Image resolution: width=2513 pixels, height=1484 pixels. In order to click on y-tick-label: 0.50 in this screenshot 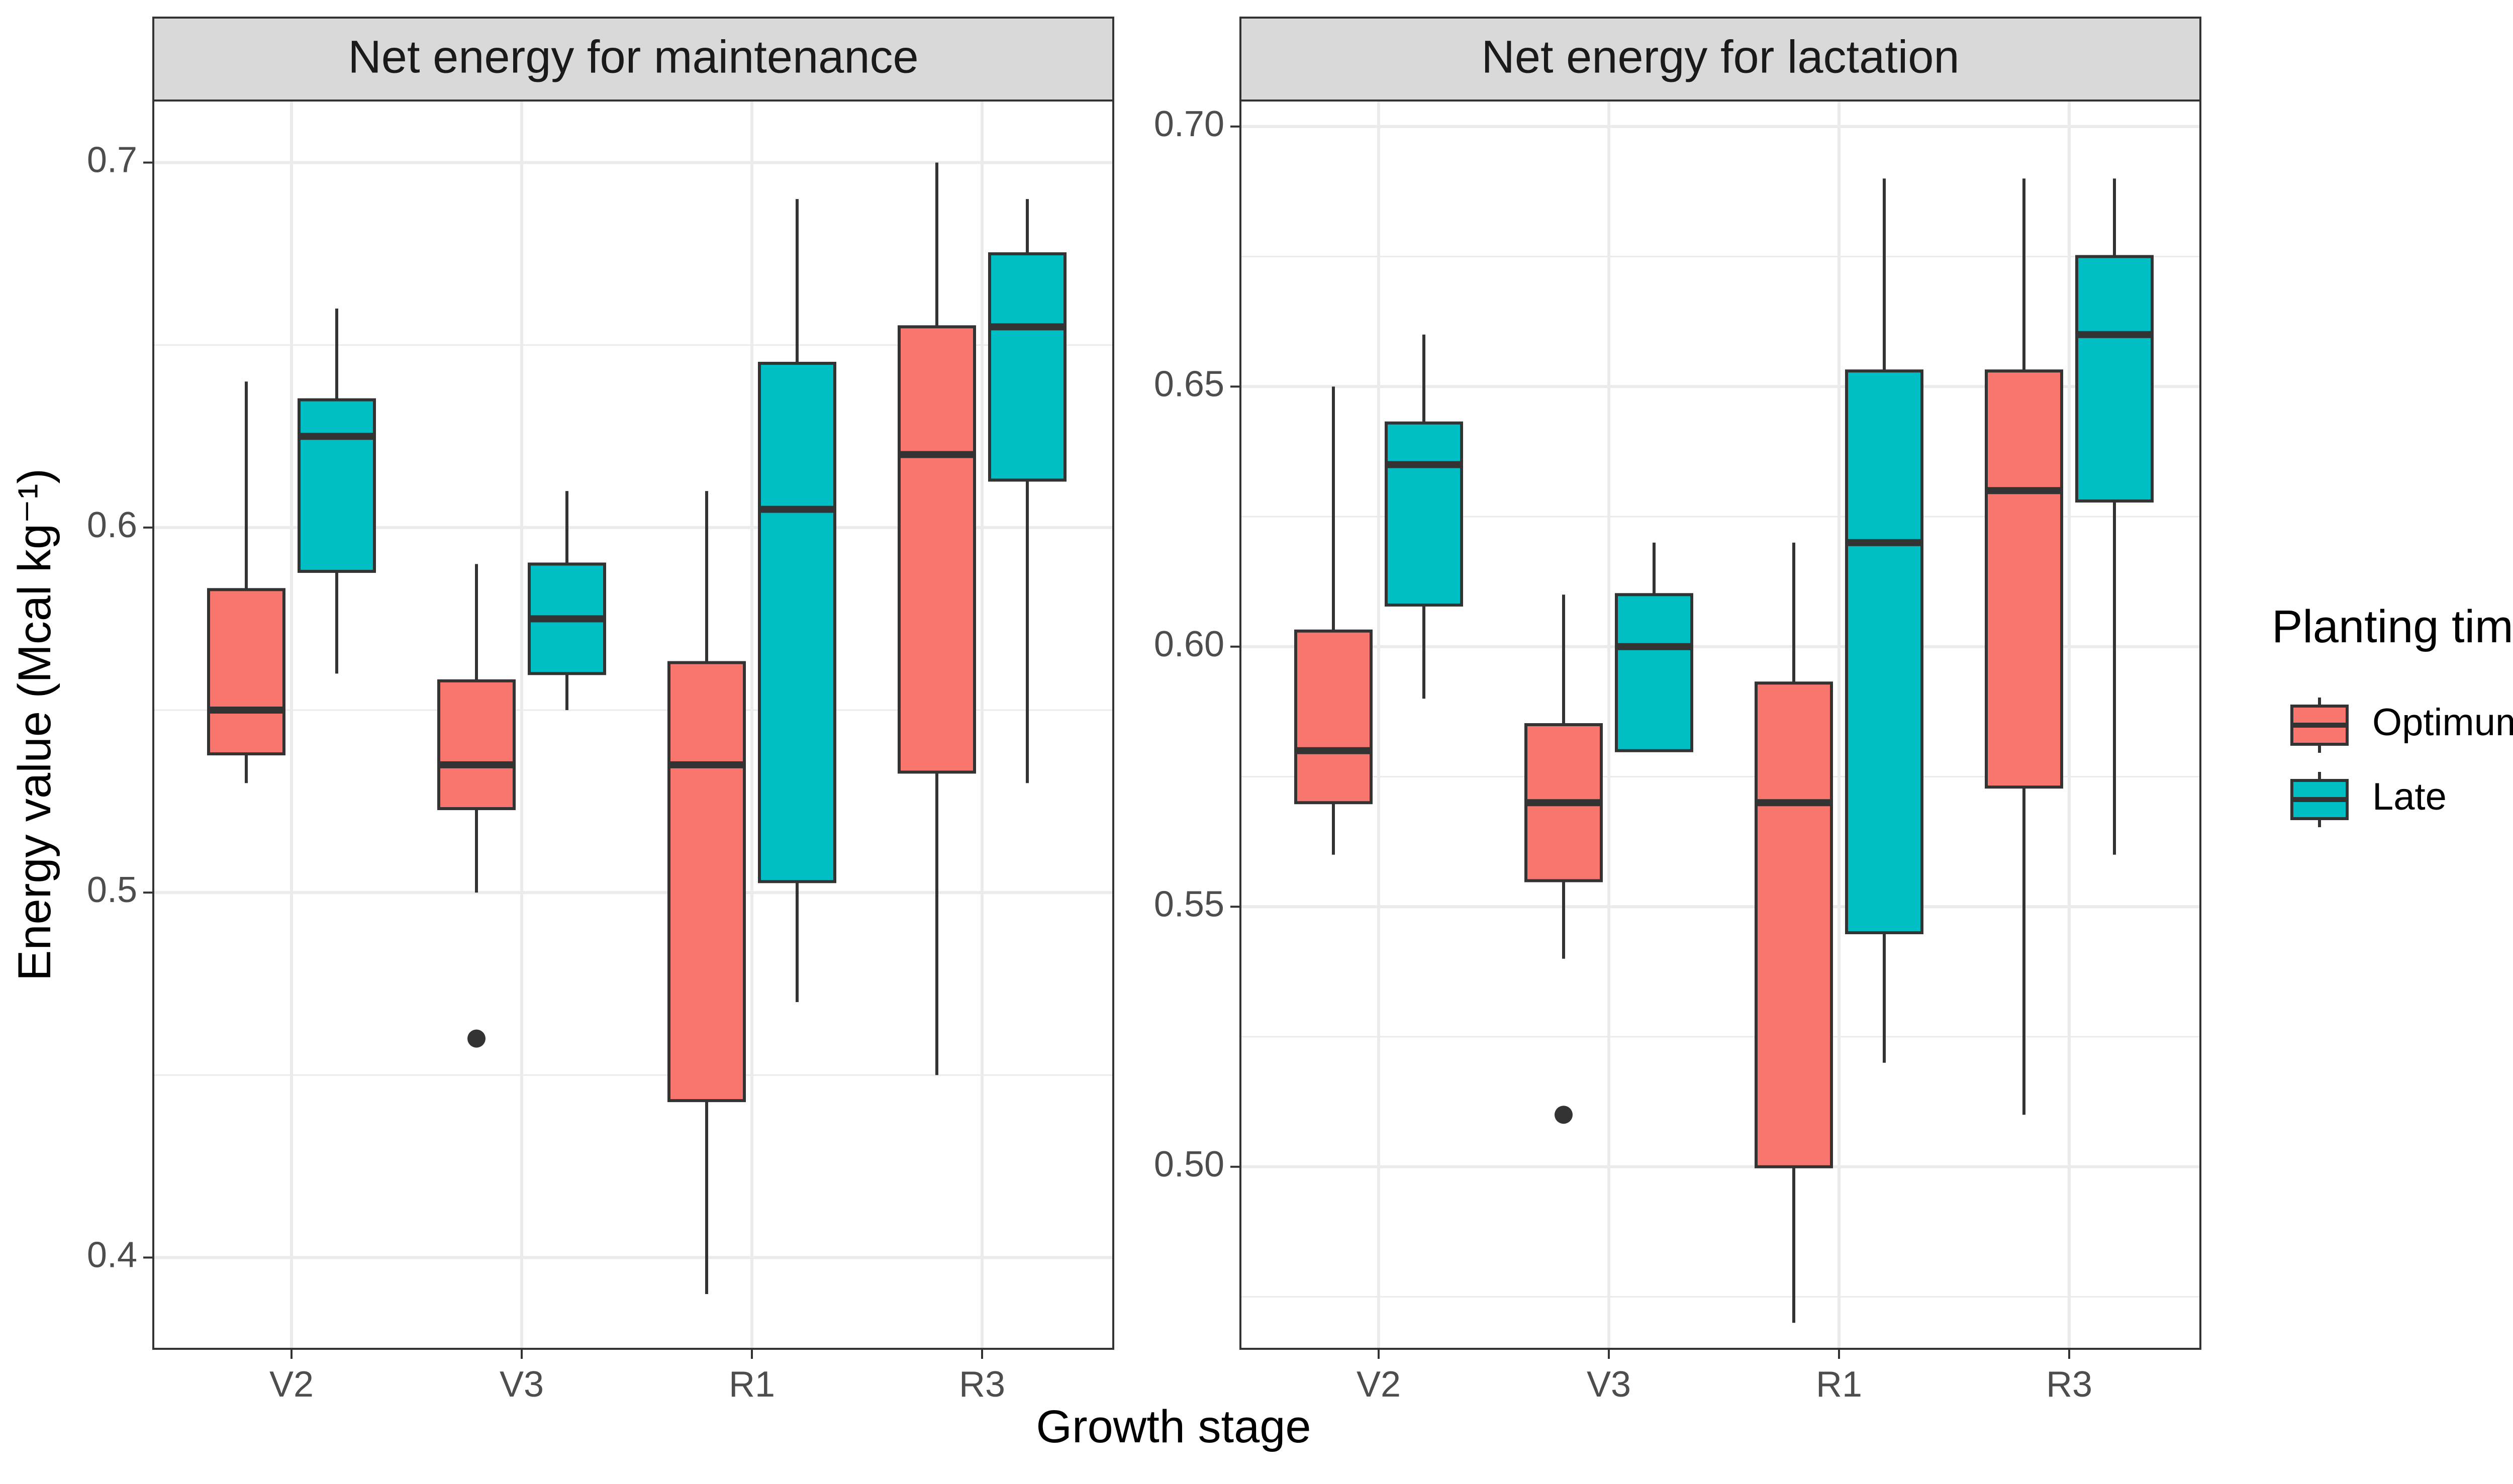, I will do `click(1189, 1164)`.